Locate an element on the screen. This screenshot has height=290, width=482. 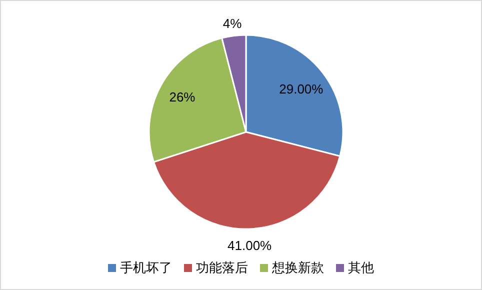
legend-label: 想换新款 is located at coordinates (298, 268).